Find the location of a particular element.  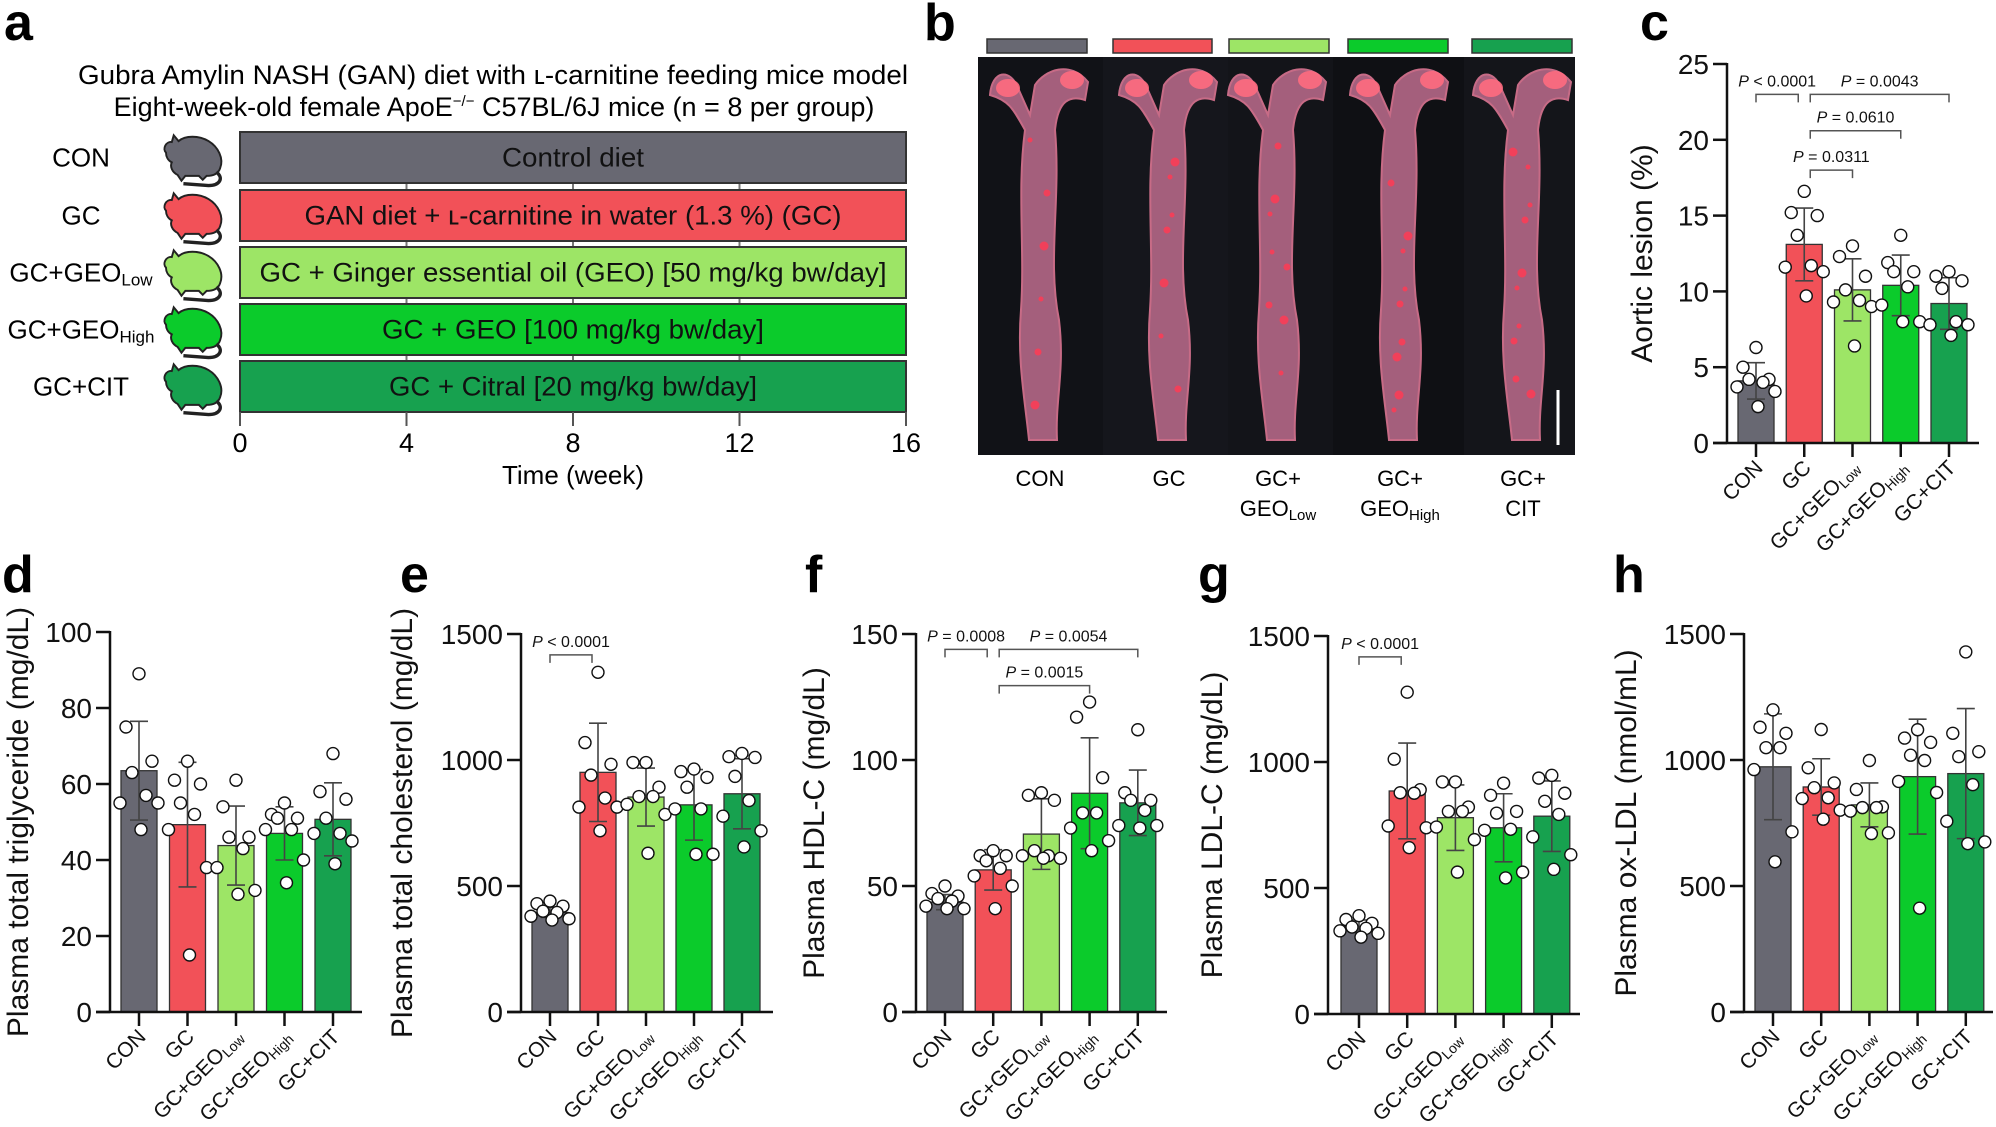

group-row: CON Control diet is located at coordinates (479, 159).